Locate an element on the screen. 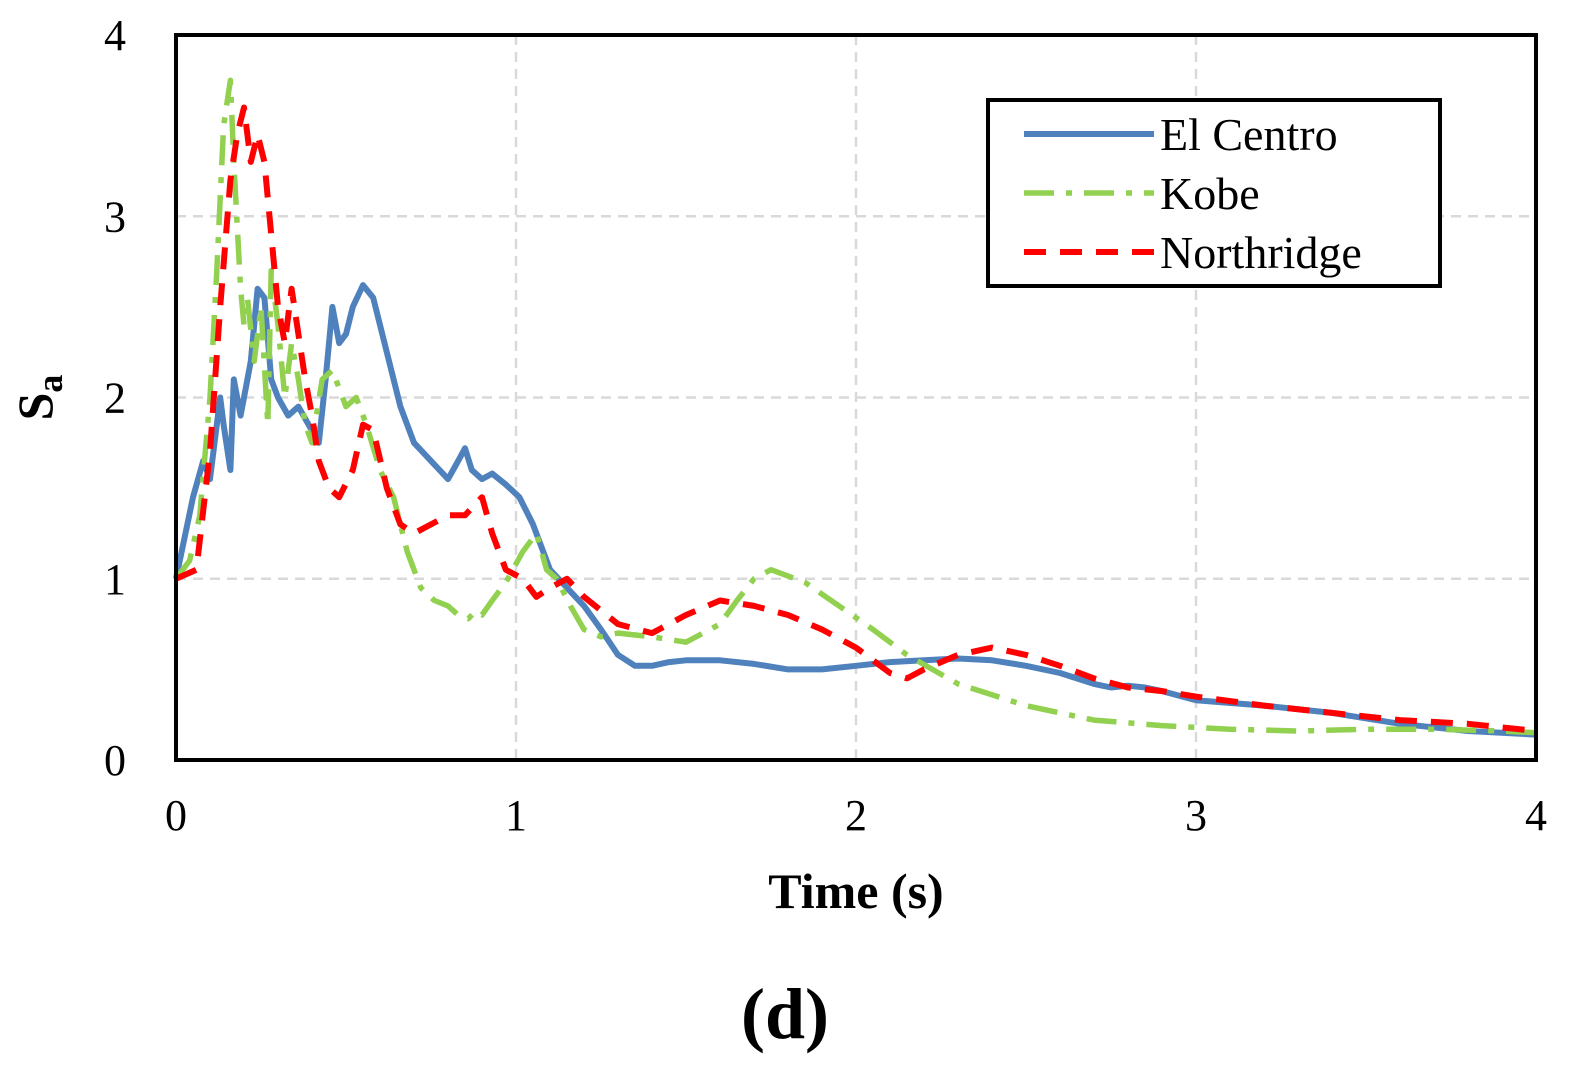 The image size is (1593, 1088). y-tick-label-2: 2 is located at coordinates (115, 398).